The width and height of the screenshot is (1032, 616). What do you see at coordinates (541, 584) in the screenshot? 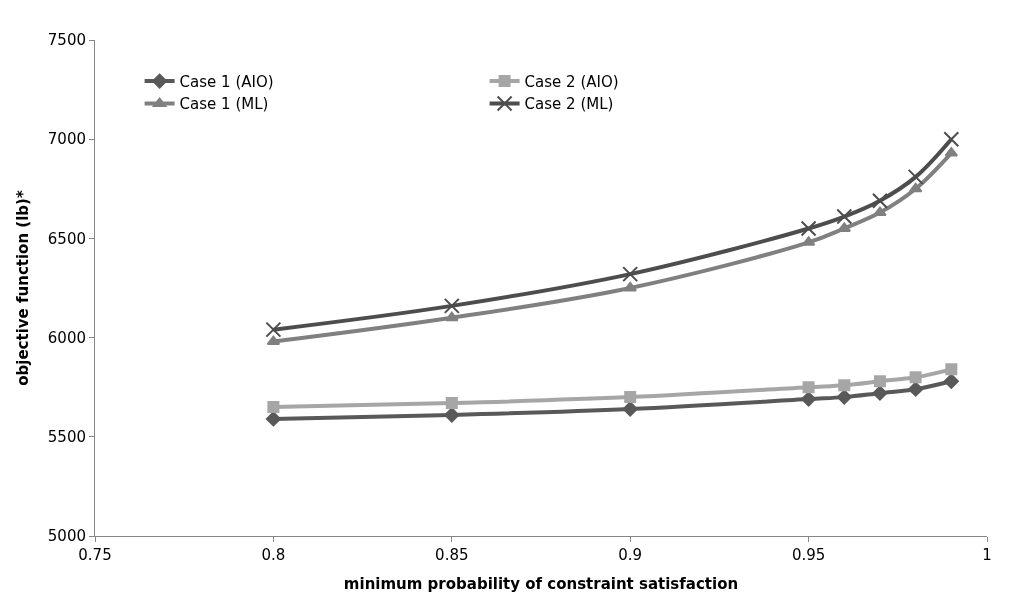
I see `x-axis-title: minimum probability of constraint satisfaction` at bounding box center [541, 584].